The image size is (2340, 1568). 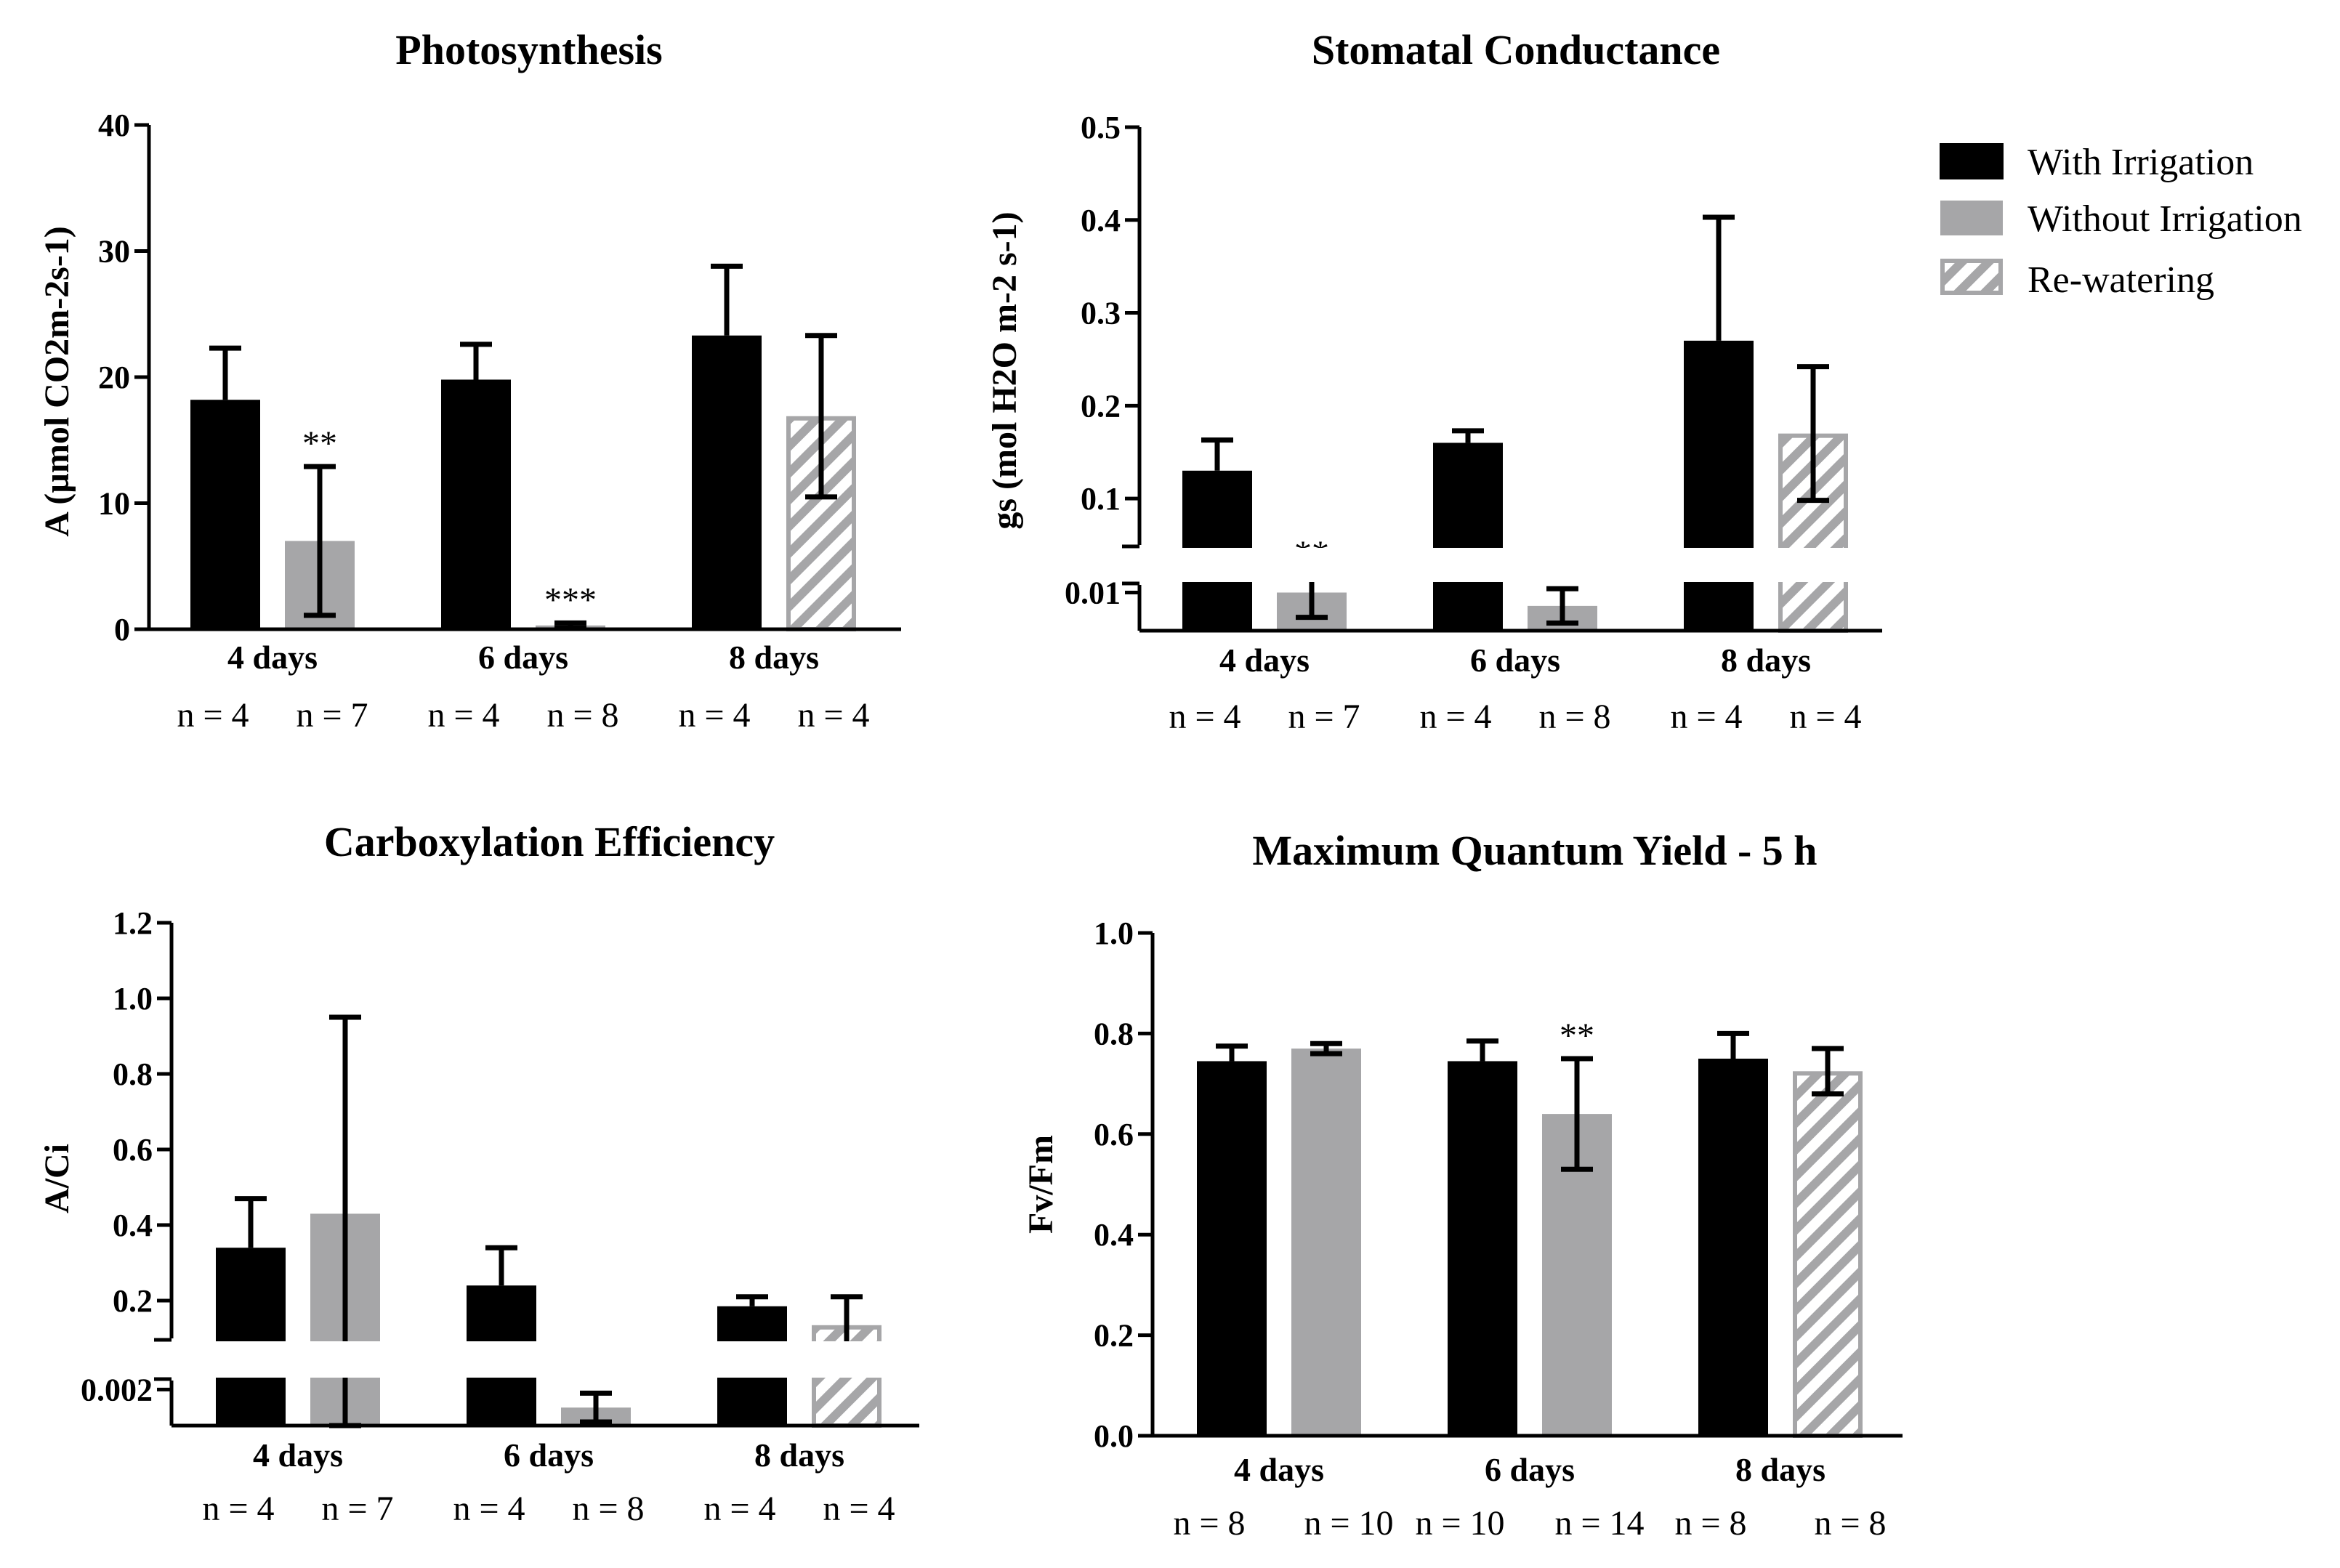 I want to click on y-tick-label: 0, so click(x=122, y=629).